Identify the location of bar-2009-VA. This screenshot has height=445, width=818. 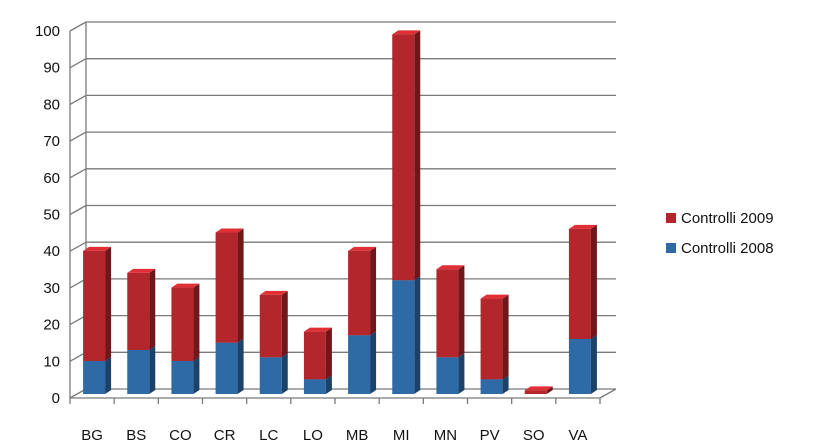
(582, 281).